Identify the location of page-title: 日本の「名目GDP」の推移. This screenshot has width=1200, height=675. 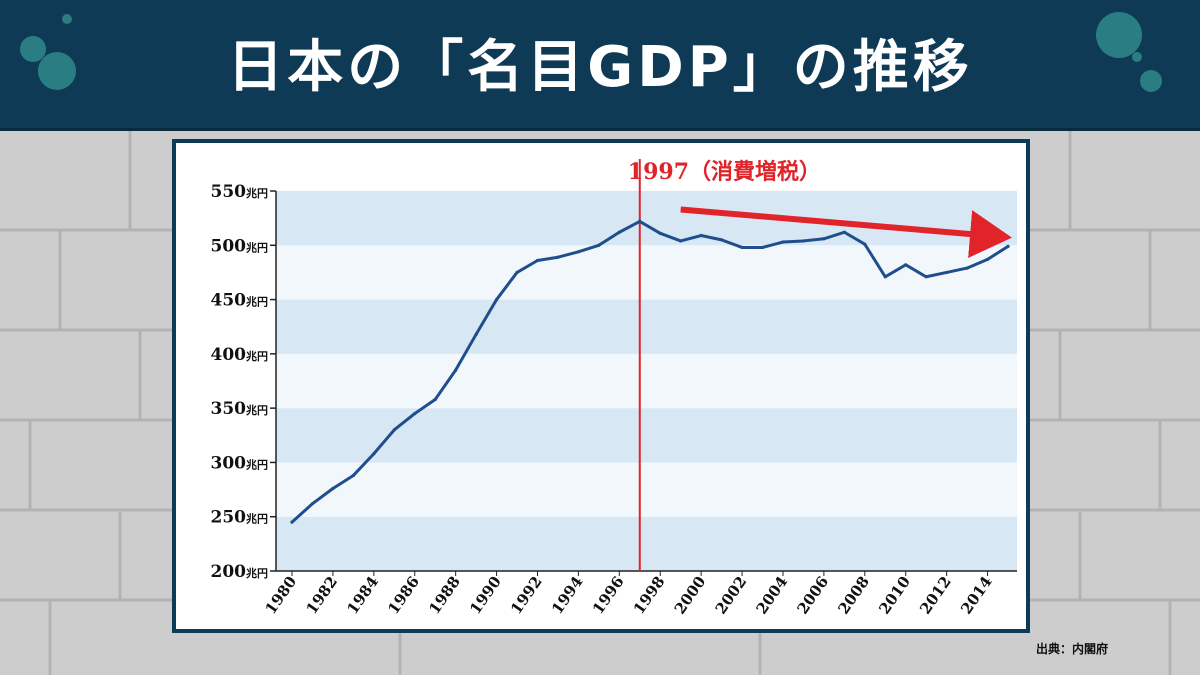
(600, 67).